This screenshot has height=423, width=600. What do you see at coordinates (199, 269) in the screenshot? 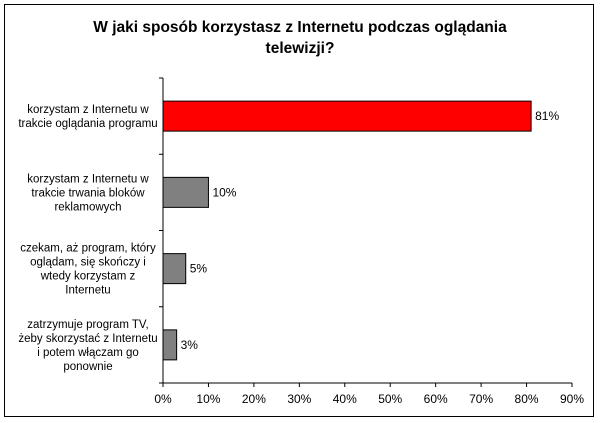
I see `data-label: 5%` at bounding box center [199, 269].